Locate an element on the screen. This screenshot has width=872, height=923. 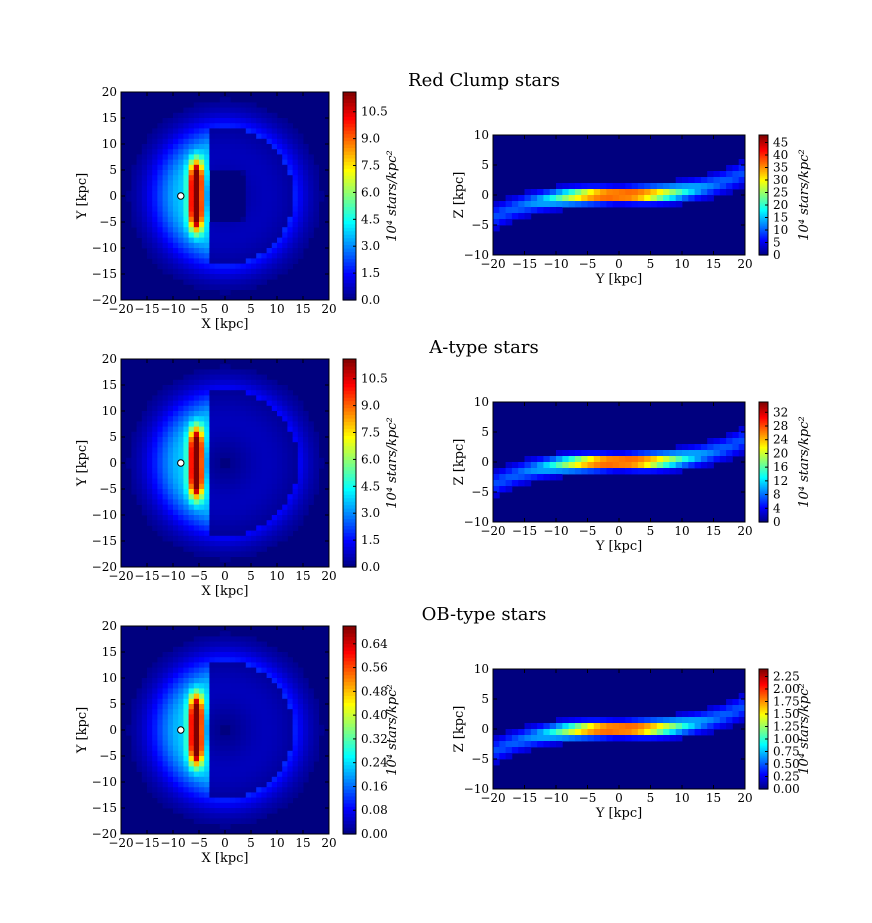
xy-xtick-label: −10 is located at coordinates (172, 309).